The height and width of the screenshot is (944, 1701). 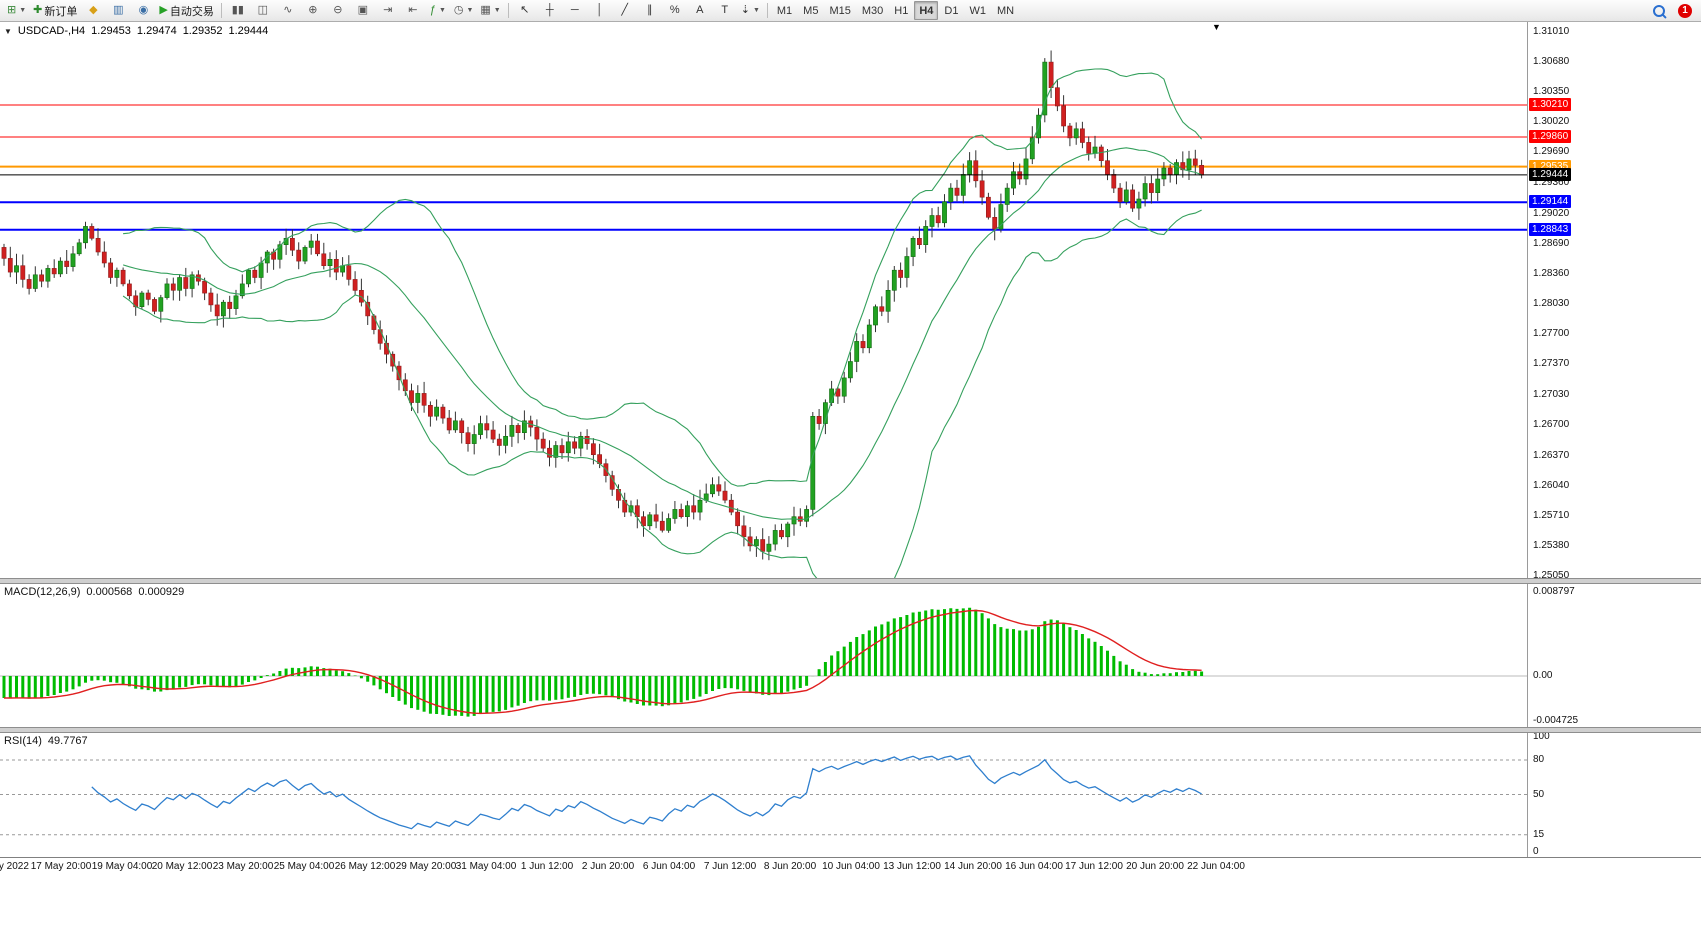 What do you see at coordinates (790, 866) in the screenshot?
I see `time-axis-label: 8 Jun 20:00` at bounding box center [790, 866].